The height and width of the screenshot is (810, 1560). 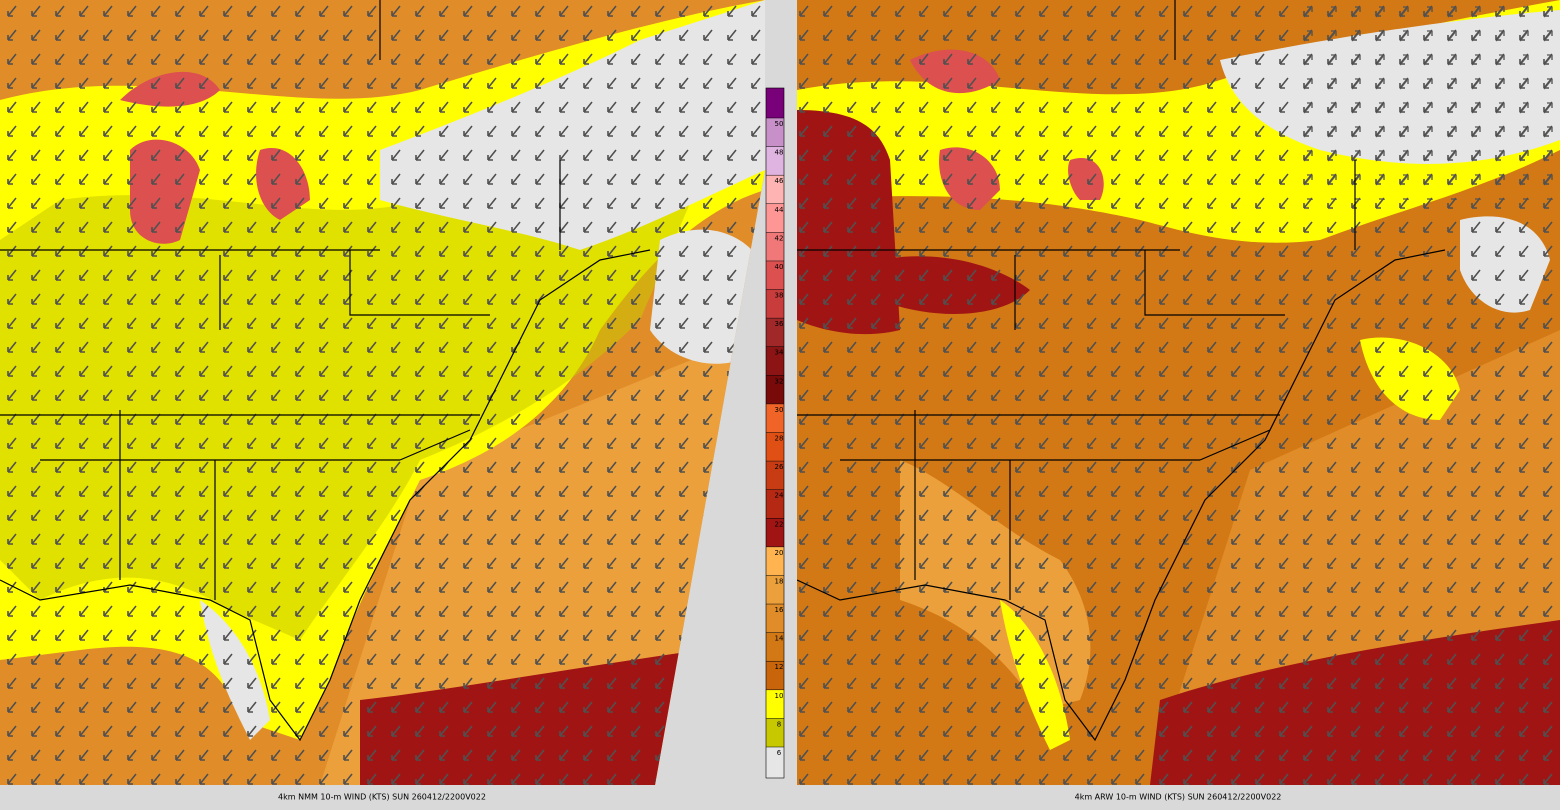 I want to click on colorbar-label: 10, so click(x=779, y=696).